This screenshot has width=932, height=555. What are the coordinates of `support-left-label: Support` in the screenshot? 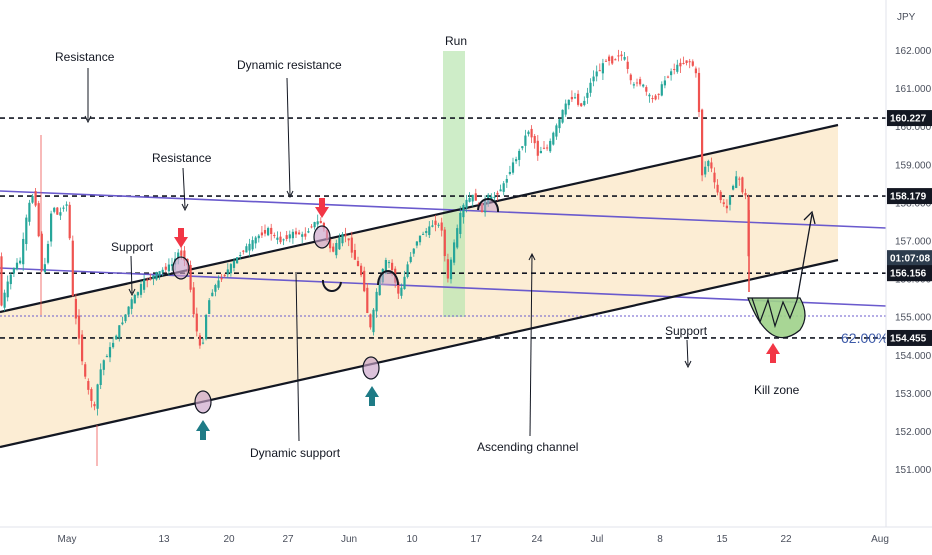 It's located at (132, 247).